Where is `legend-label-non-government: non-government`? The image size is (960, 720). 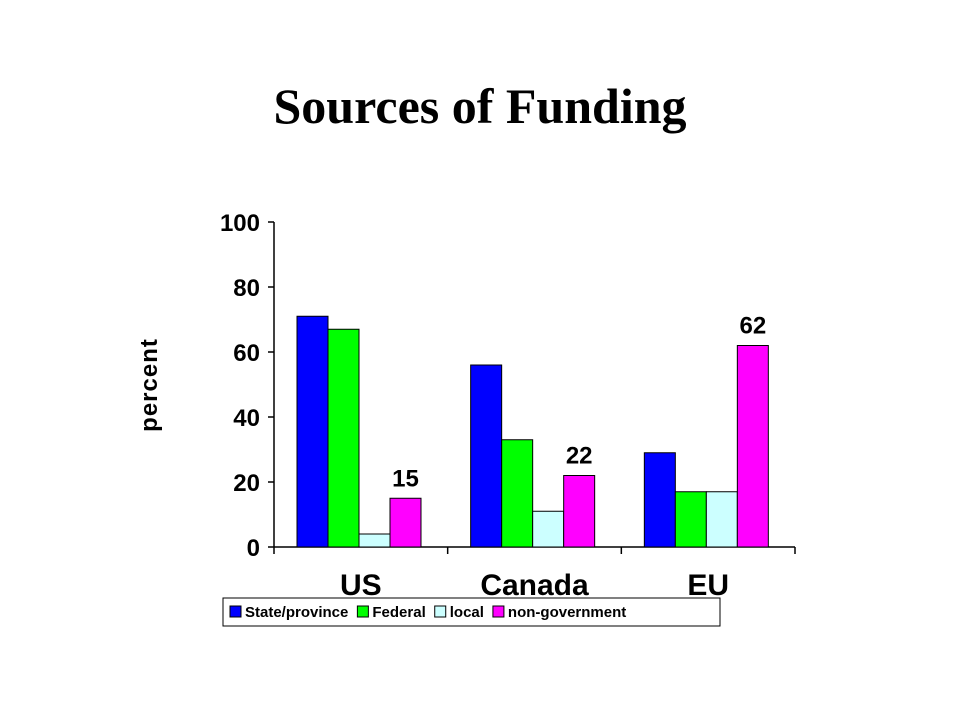
legend-label-non-government: non-government is located at coordinates (567, 612).